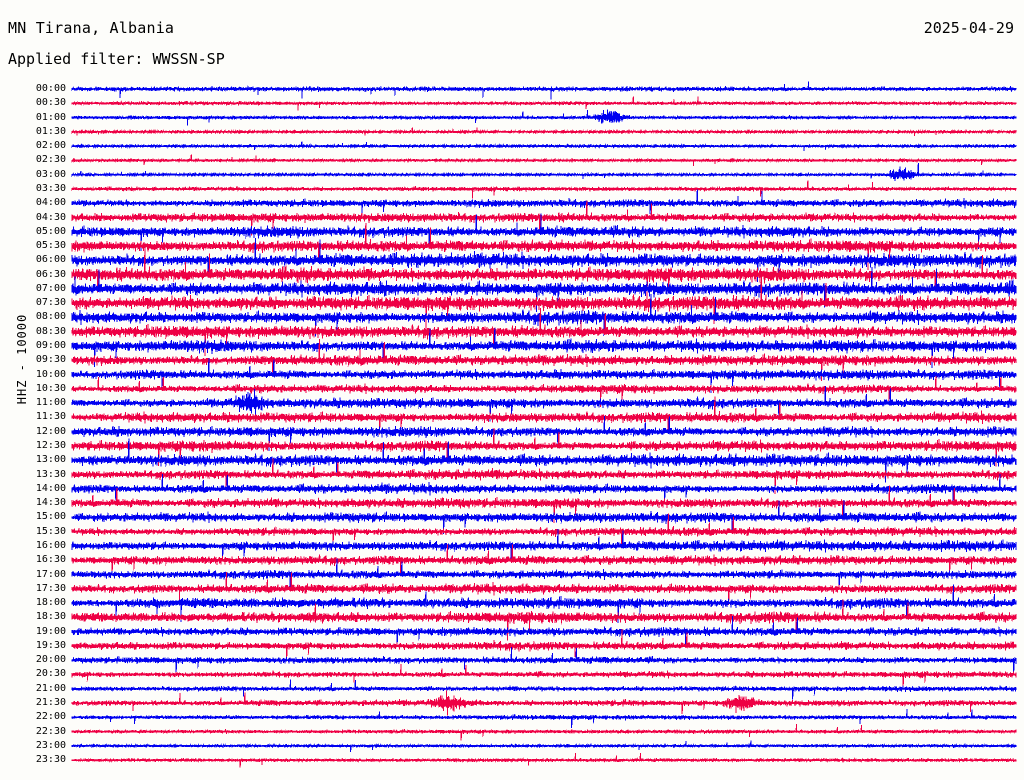  I want to click on time-tick-label: 18:30, so click(50, 617).